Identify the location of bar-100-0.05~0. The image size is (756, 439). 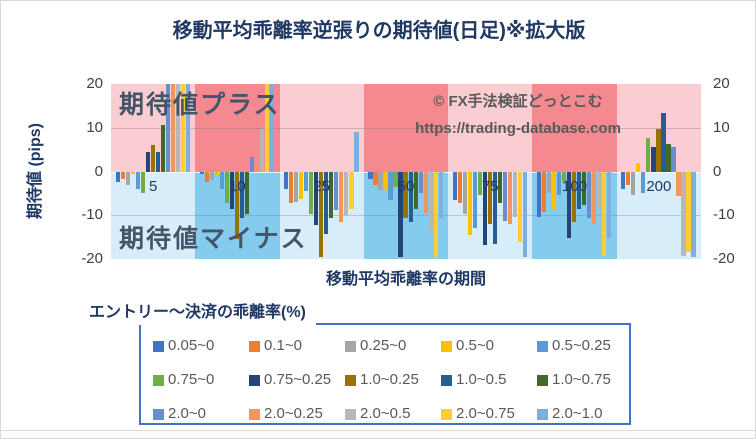
(539, 194).